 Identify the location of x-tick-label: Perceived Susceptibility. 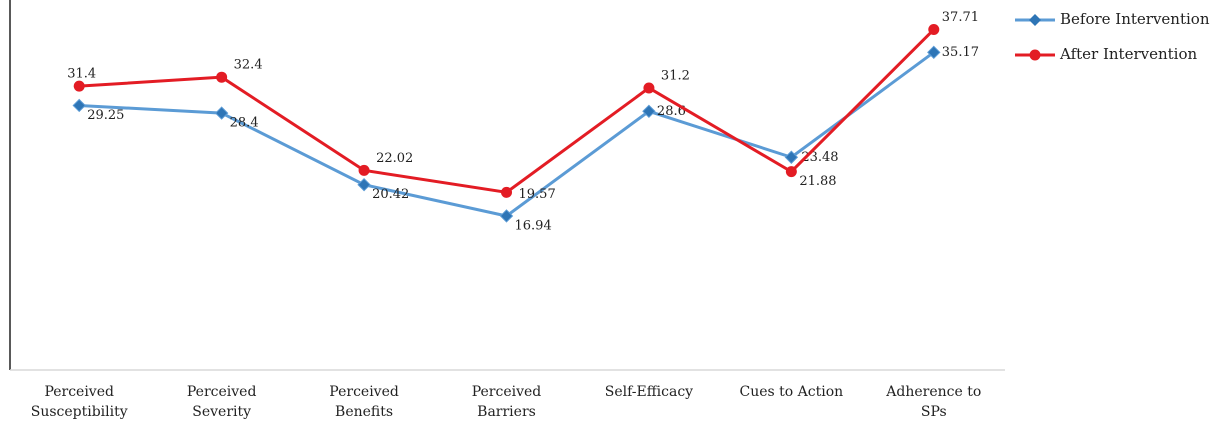
(79, 402).